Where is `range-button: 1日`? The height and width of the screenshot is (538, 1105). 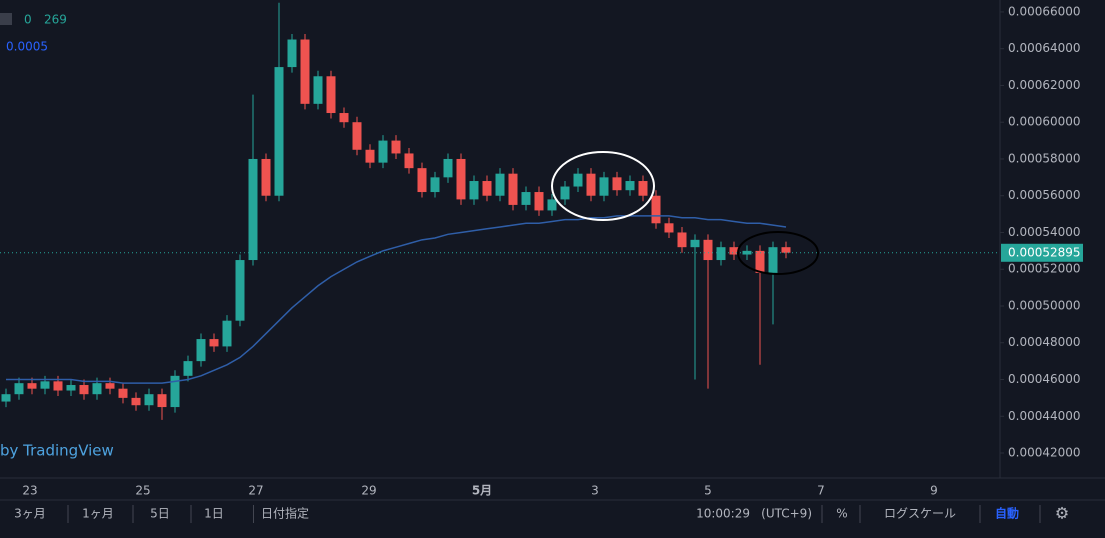 range-button: 1日 is located at coordinates (214, 514).